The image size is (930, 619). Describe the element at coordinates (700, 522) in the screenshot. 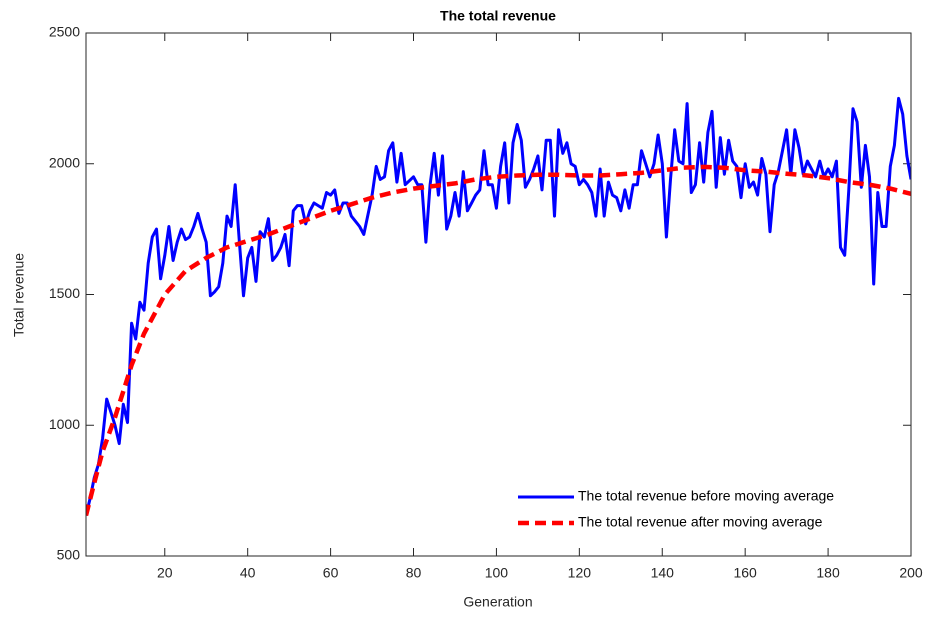

I see `legend-label: The total revenue after moving average` at that location.